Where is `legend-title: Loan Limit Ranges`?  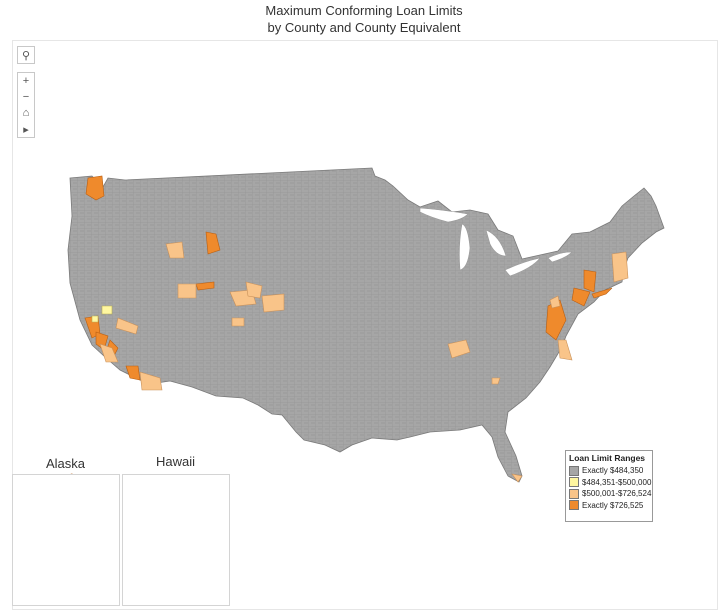 legend-title: Loan Limit Ranges is located at coordinates (607, 458).